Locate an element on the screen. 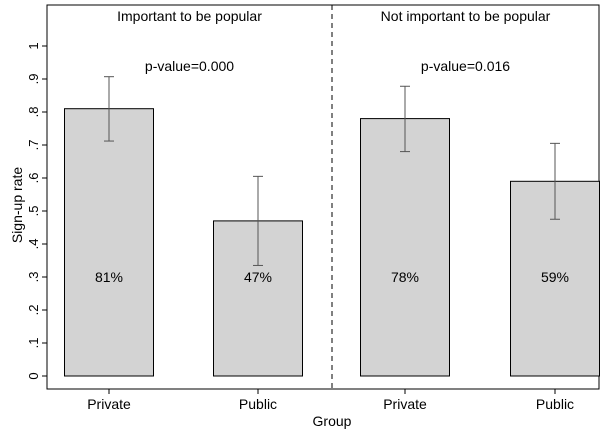 The width and height of the screenshot is (600, 432). y-axis: 0 .1 .2 .3 .4 .5 .6 .7 .8 .9 1 is located at coordinates (36, 211).